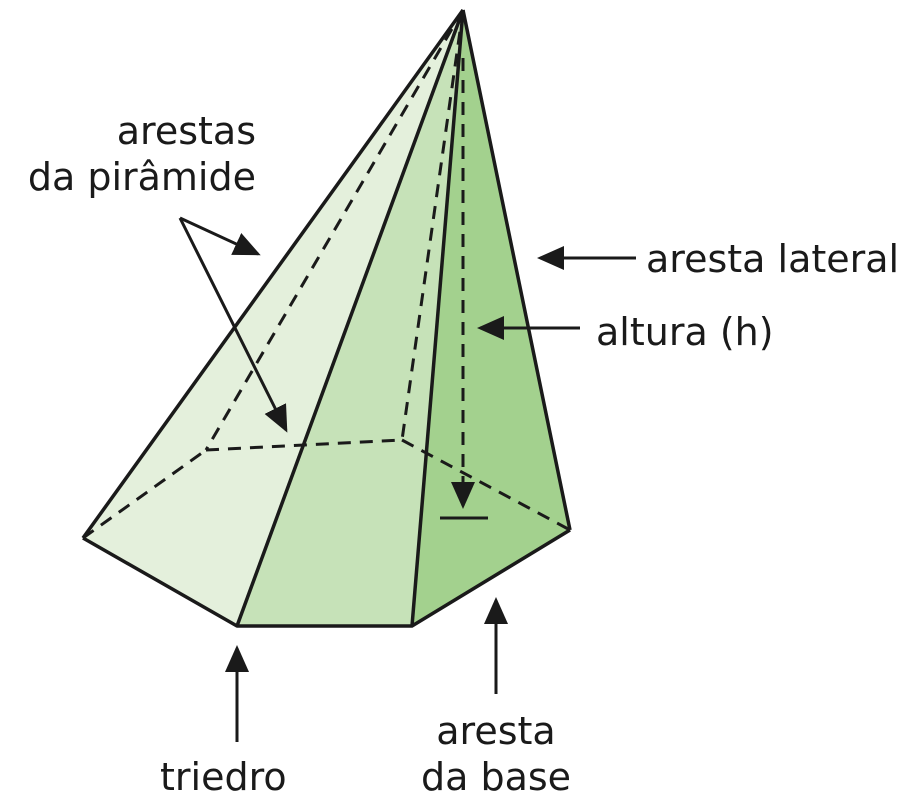 This screenshot has width=918, height=806. Describe the element at coordinates (496, 754) in the screenshot. I see `label-aresta-da-base: aresta da base` at that location.